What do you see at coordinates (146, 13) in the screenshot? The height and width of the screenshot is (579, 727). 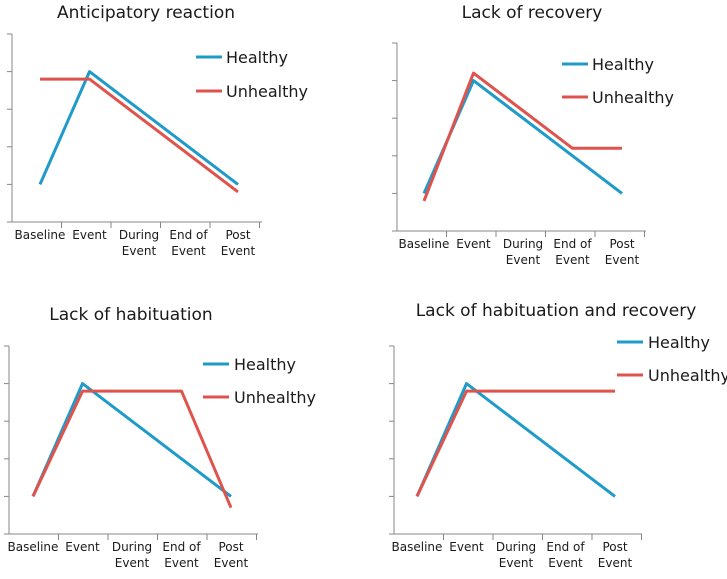 I see `chart-title: Anticipatory reaction` at bounding box center [146, 13].